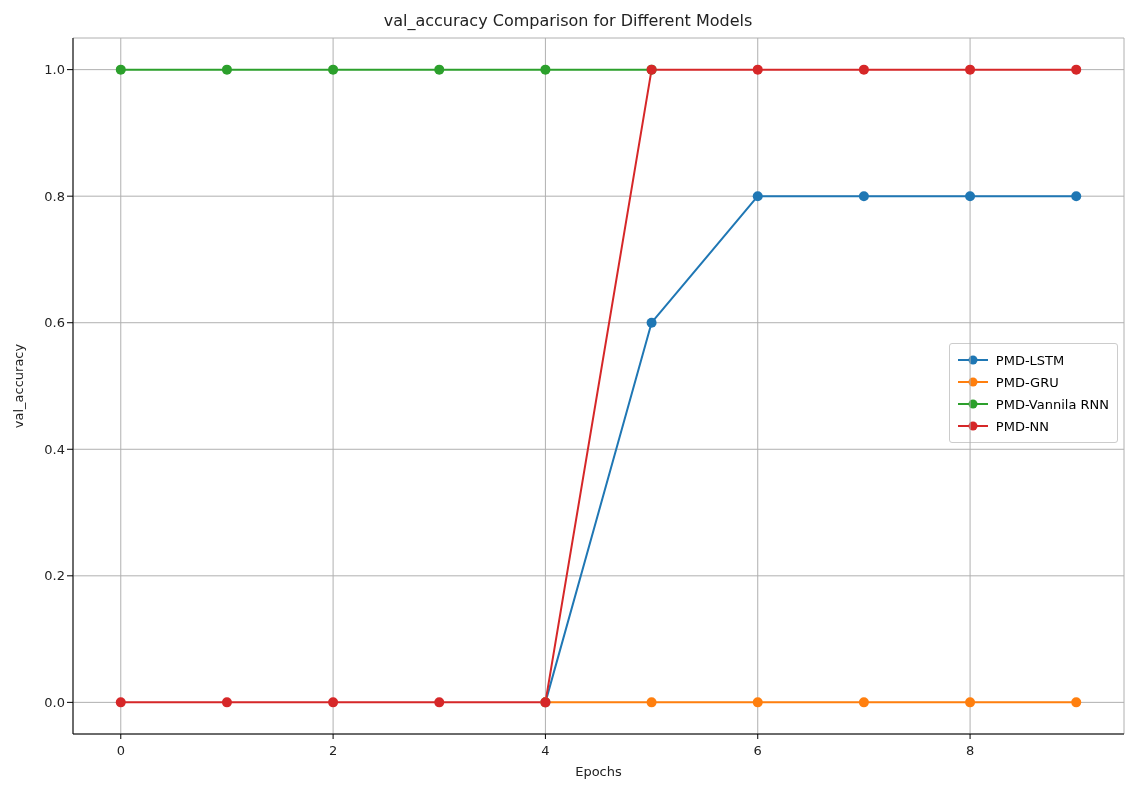 The width and height of the screenshot is (1135, 798). What do you see at coordinates (54, 196) in the screenshot?
I see `y-tick-label: 0.8` at bounding box center [54, 196].